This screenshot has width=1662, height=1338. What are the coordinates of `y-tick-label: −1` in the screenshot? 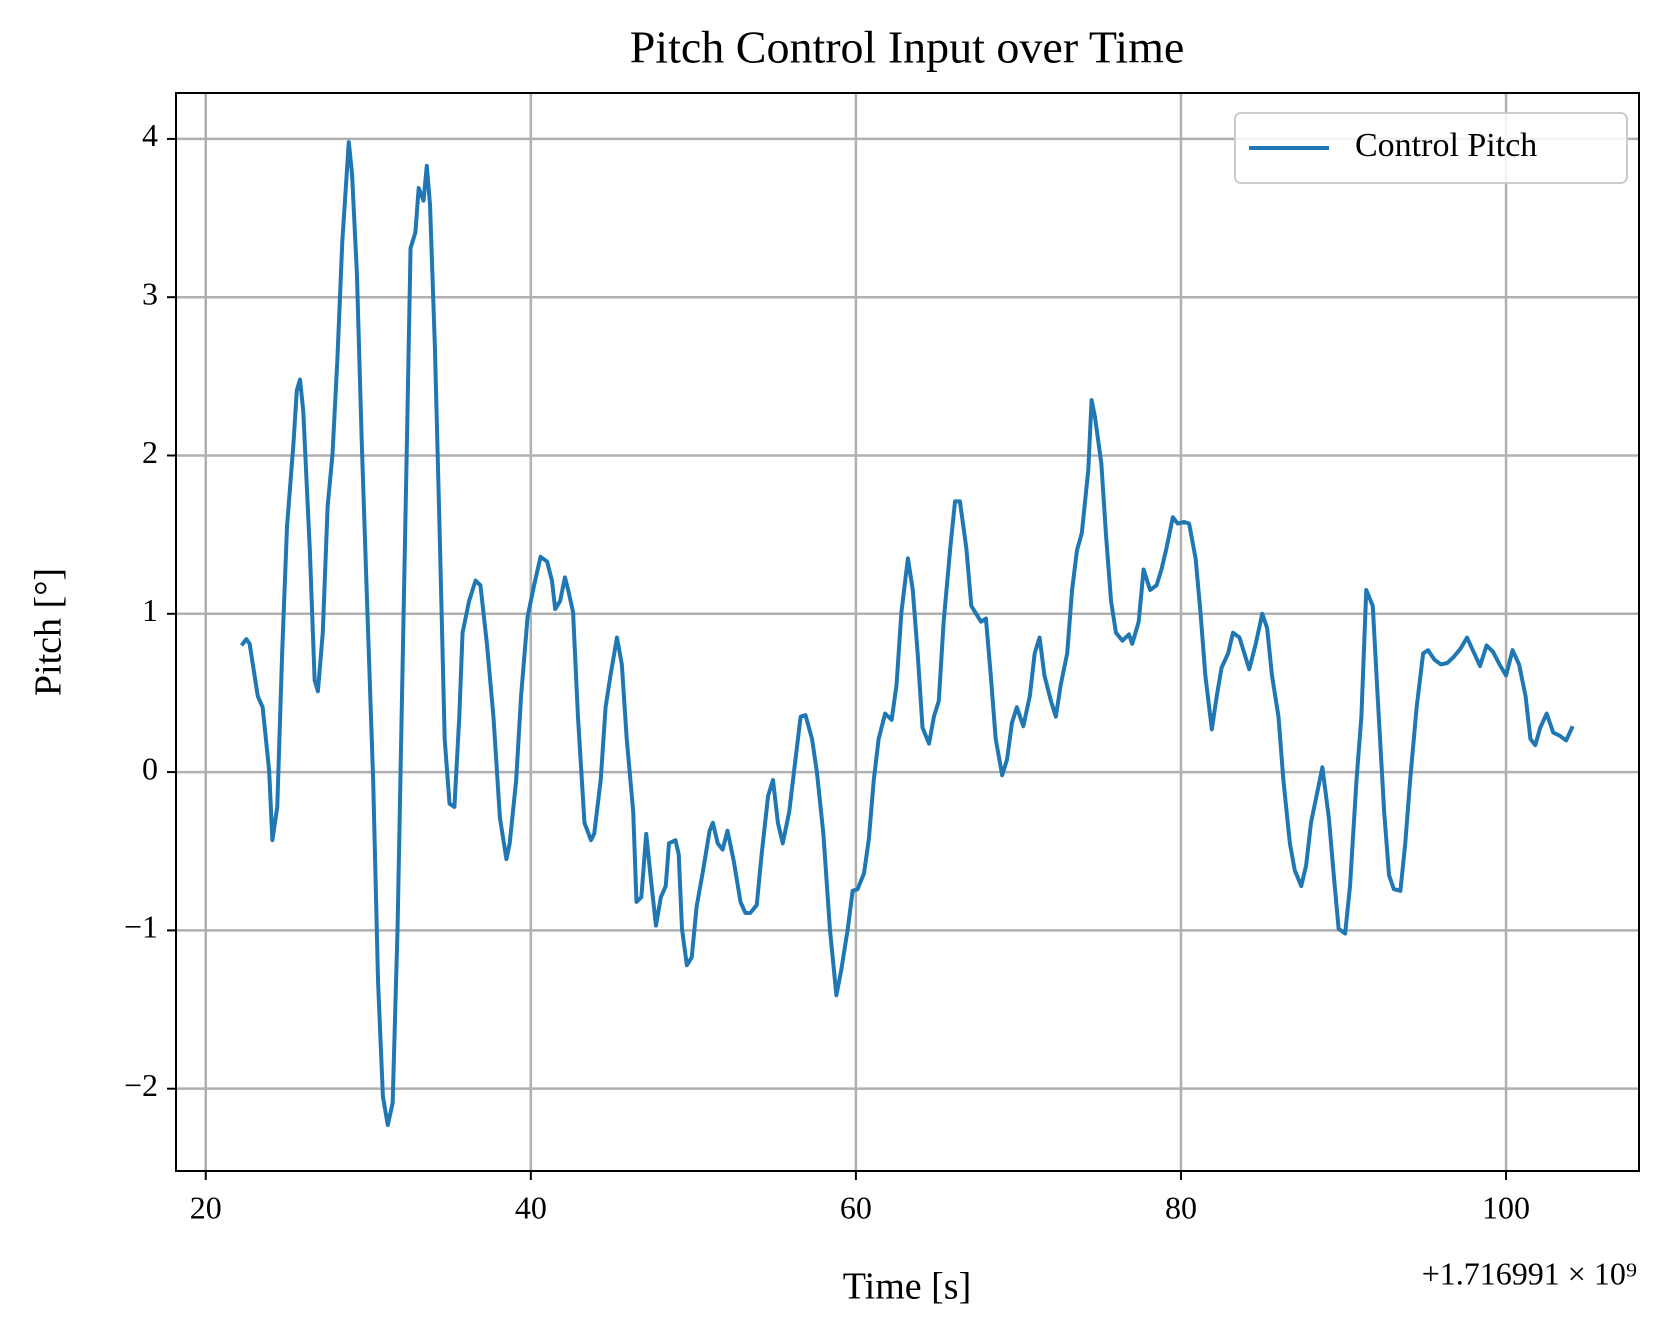 It's located at (141, 927).